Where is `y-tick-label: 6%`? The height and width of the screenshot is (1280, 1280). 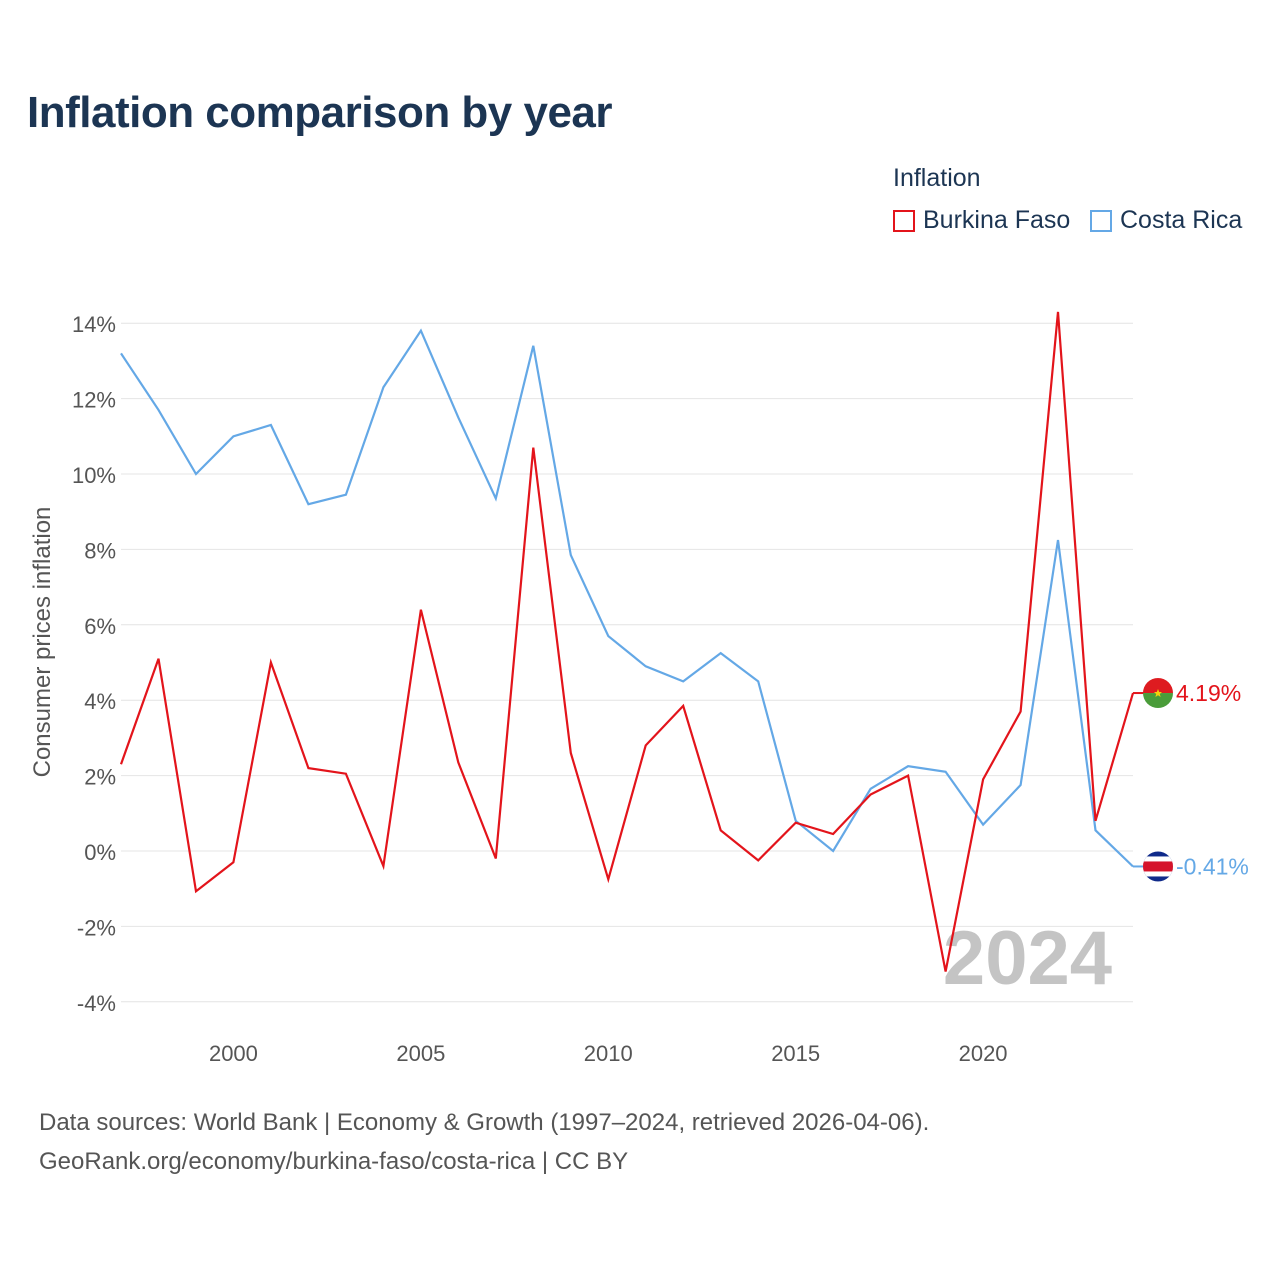 y-tick-label: 6% is located at coordinates (100, 626).